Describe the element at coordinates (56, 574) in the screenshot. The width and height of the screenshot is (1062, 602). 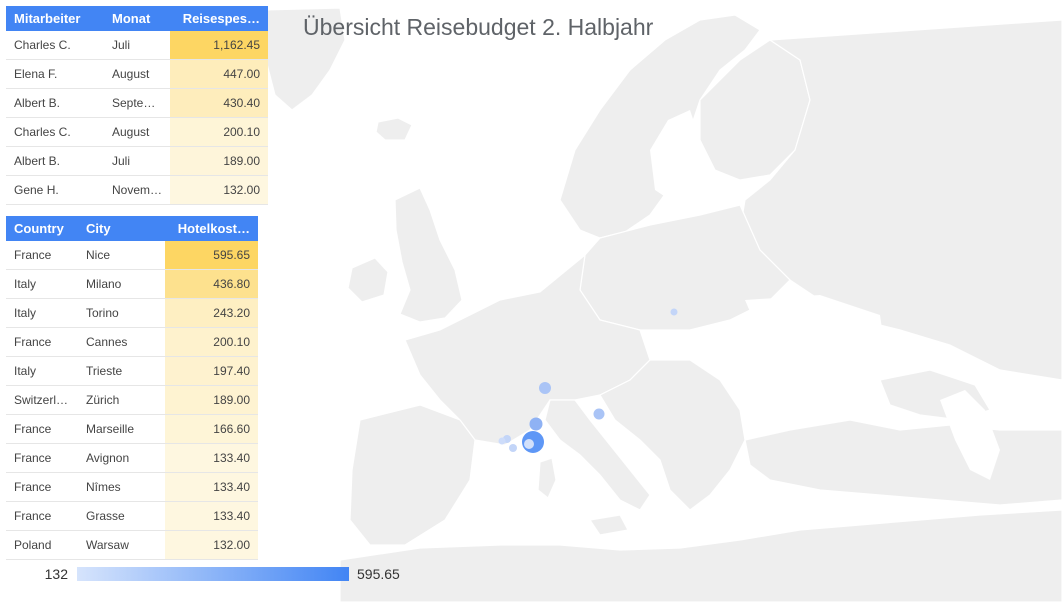
I see `legend-min: 132` at that location.